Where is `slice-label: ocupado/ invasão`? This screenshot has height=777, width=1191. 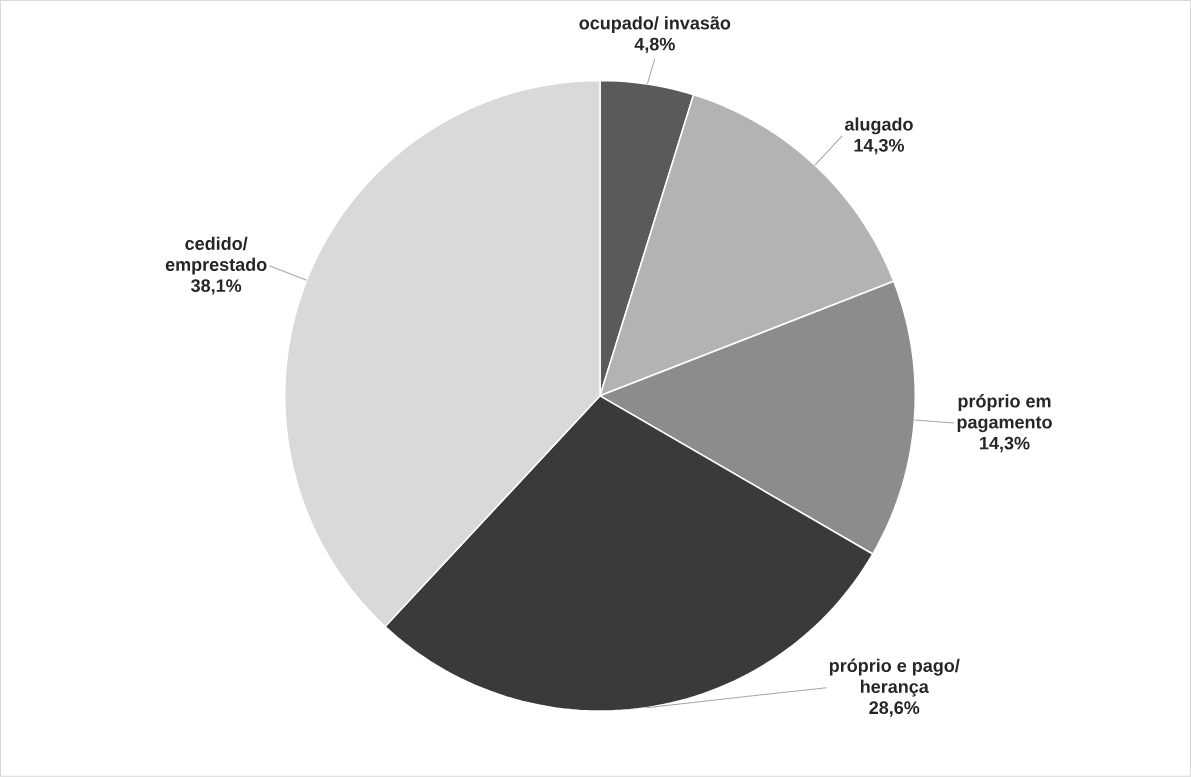
slice-label: ocupado/ invasão is located at coordinates (655, 25).